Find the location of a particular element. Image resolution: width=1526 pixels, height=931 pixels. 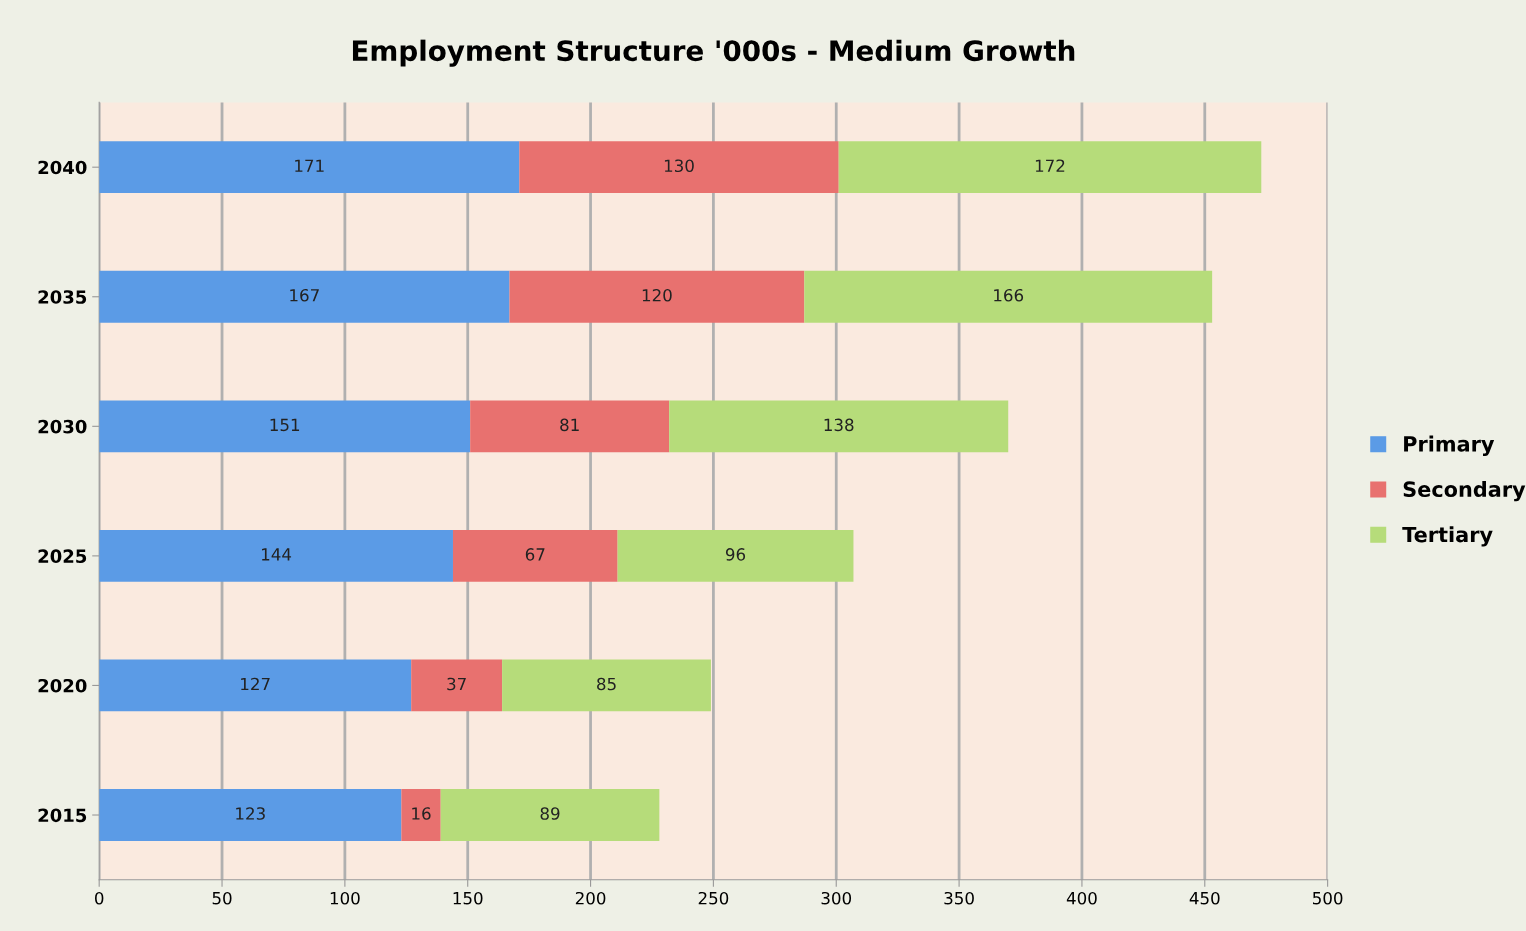

data-label: 123 is located at coordinates (250, 813).